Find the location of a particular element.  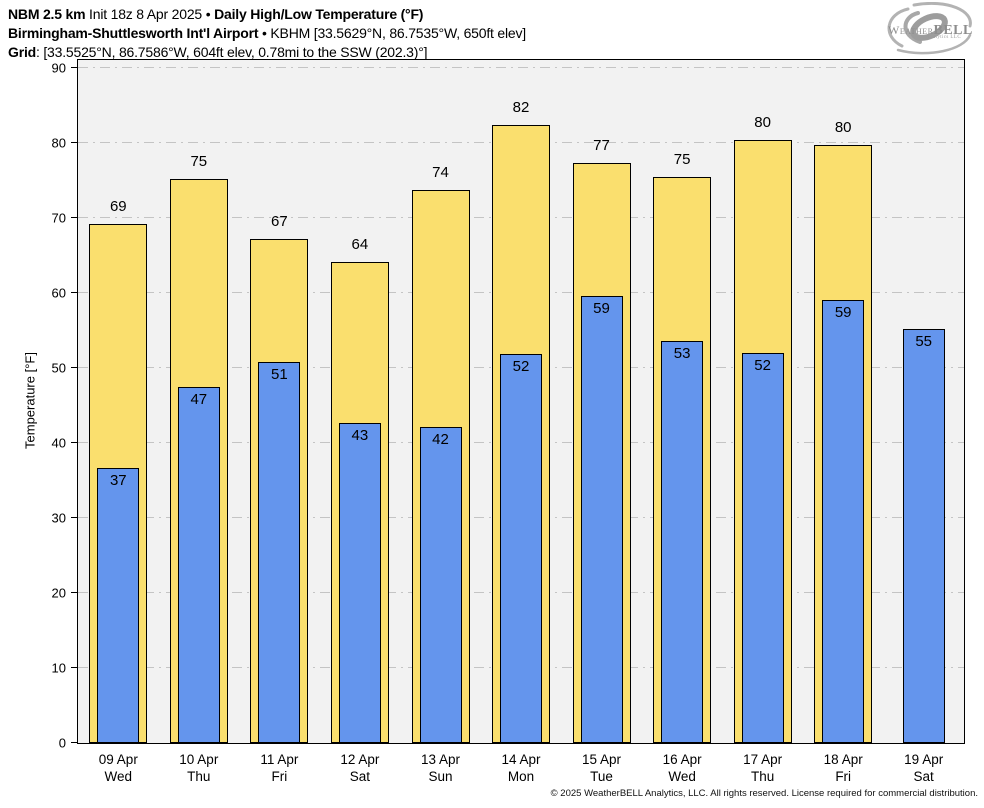

low-value-label: 55 is located at coordinates (924, 341).